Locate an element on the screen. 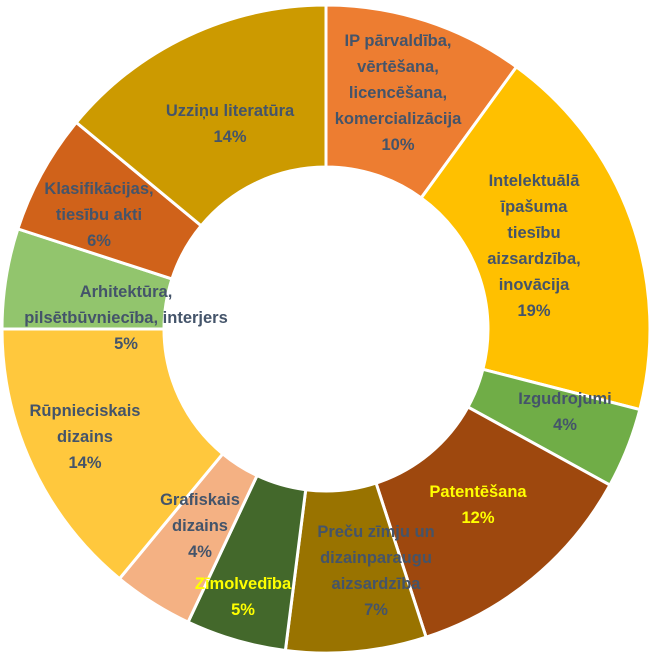  slice-name-line: Grafiskais is located at coordinates (200, 500).